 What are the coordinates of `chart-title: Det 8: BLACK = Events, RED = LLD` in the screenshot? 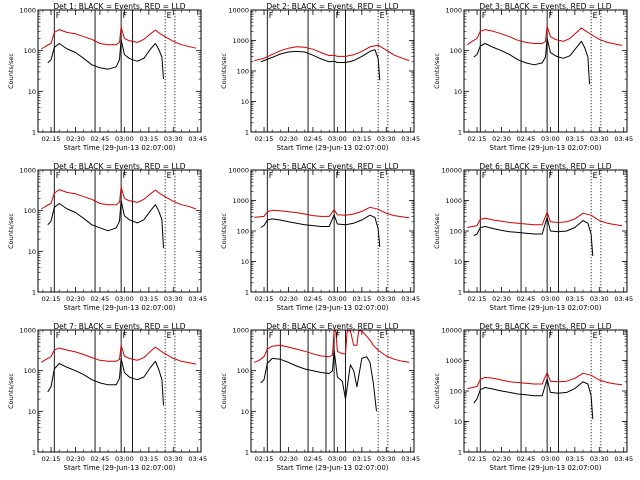 It's located at (332, 326).